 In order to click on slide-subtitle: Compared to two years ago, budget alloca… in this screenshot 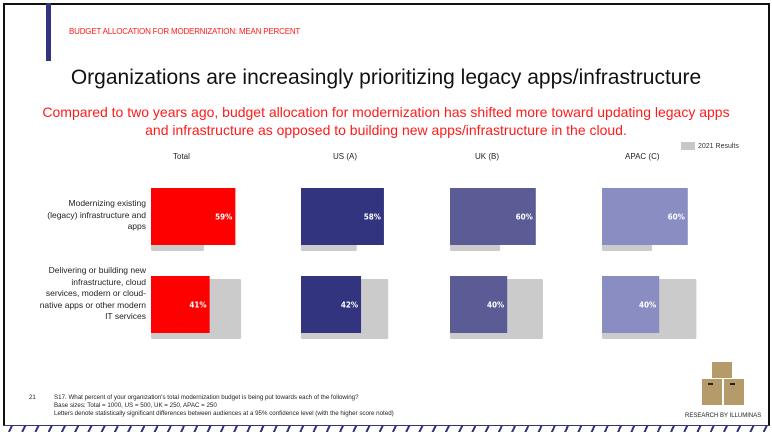, I will do `click(386, 121)`.